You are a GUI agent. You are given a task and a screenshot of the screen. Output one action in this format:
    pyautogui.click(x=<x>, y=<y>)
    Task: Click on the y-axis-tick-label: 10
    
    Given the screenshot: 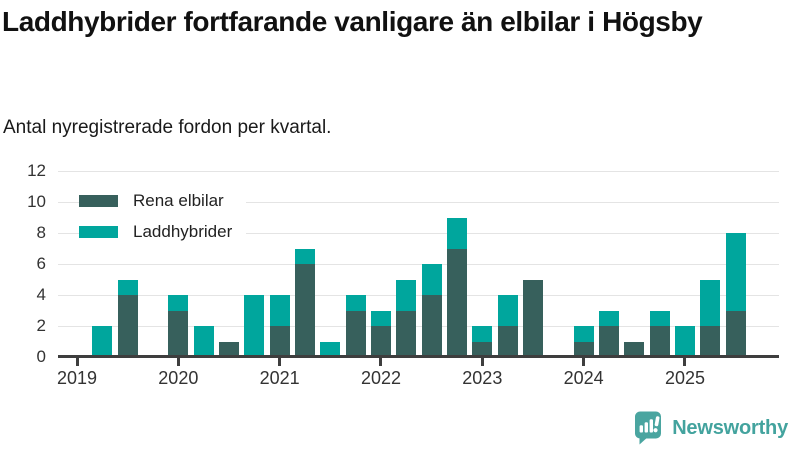 What is the action you would take?
    pyautogui.click(x=36, y=201)
    